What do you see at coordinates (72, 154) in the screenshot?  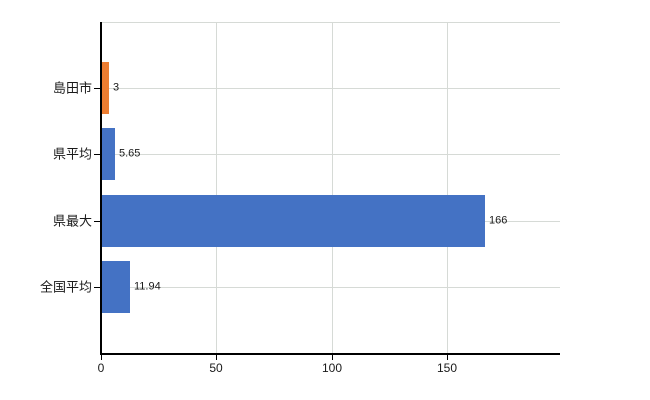 I see `category-label: 県平均` at bounding box center [72, 154].